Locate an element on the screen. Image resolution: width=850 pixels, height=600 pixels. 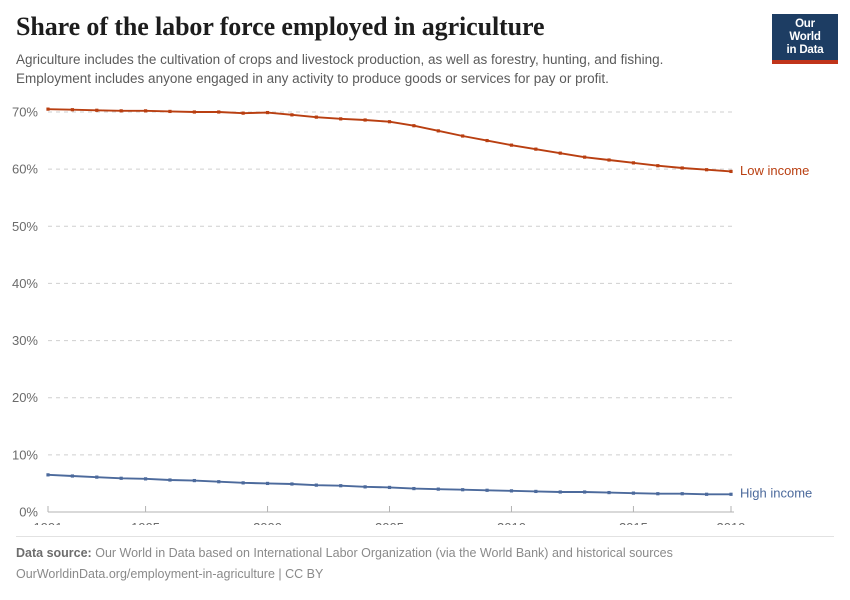
series-label-0: Low income is located at coordinates (774, 170).